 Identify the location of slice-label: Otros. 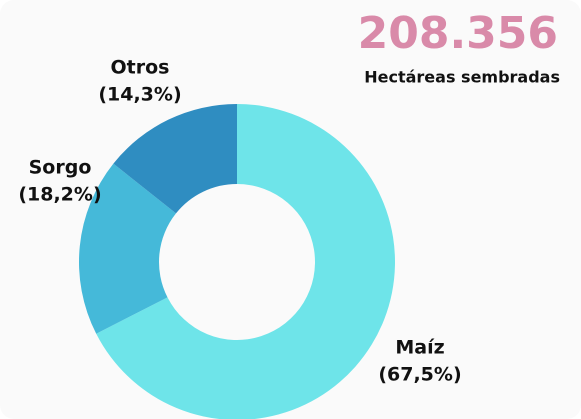
(140, 68).